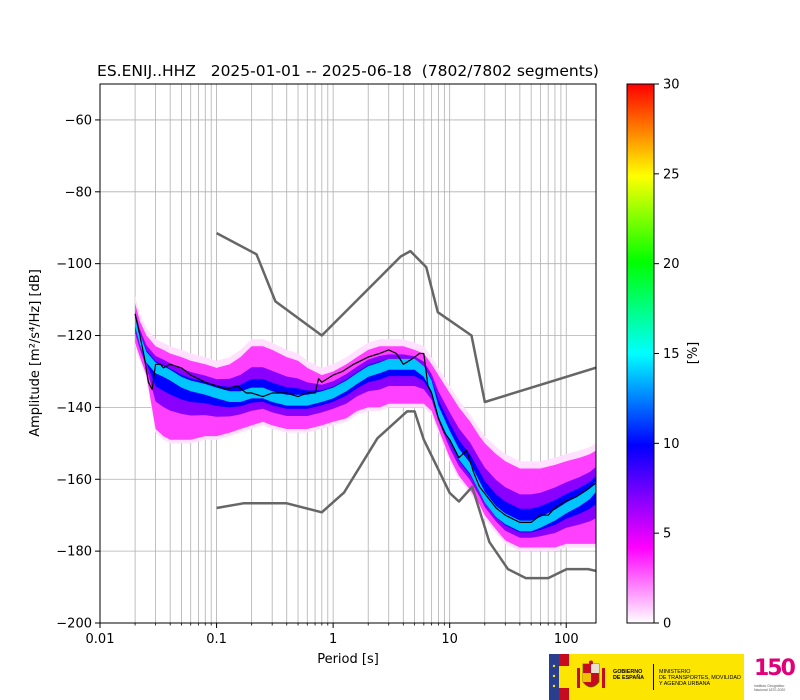  What do you see at coordinates (667, 534) in the screenshot?
I see `colorbar-tick-label: 5` at bounding box center [667, 534].